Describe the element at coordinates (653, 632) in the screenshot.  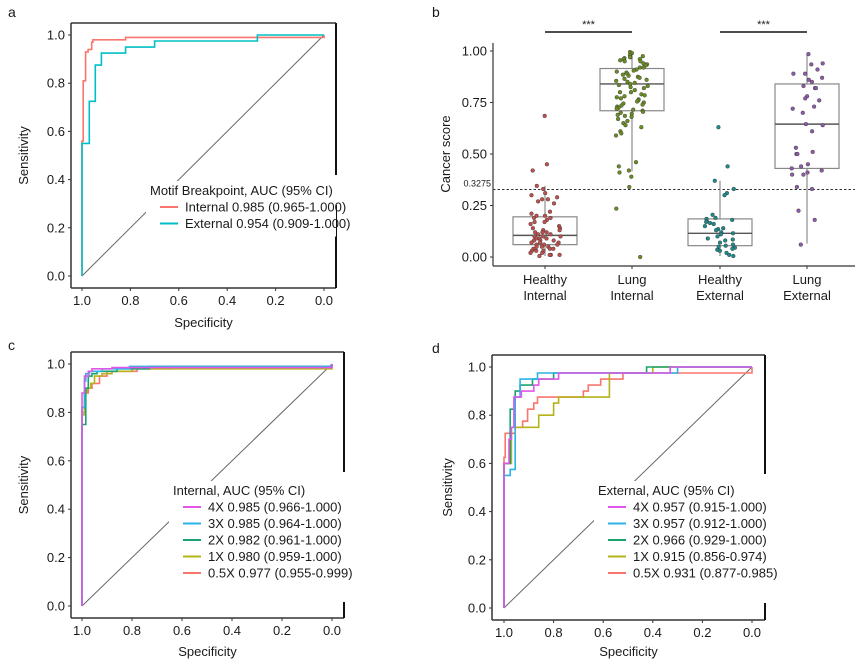
I see `x-tick-label: 0.4` at that location.